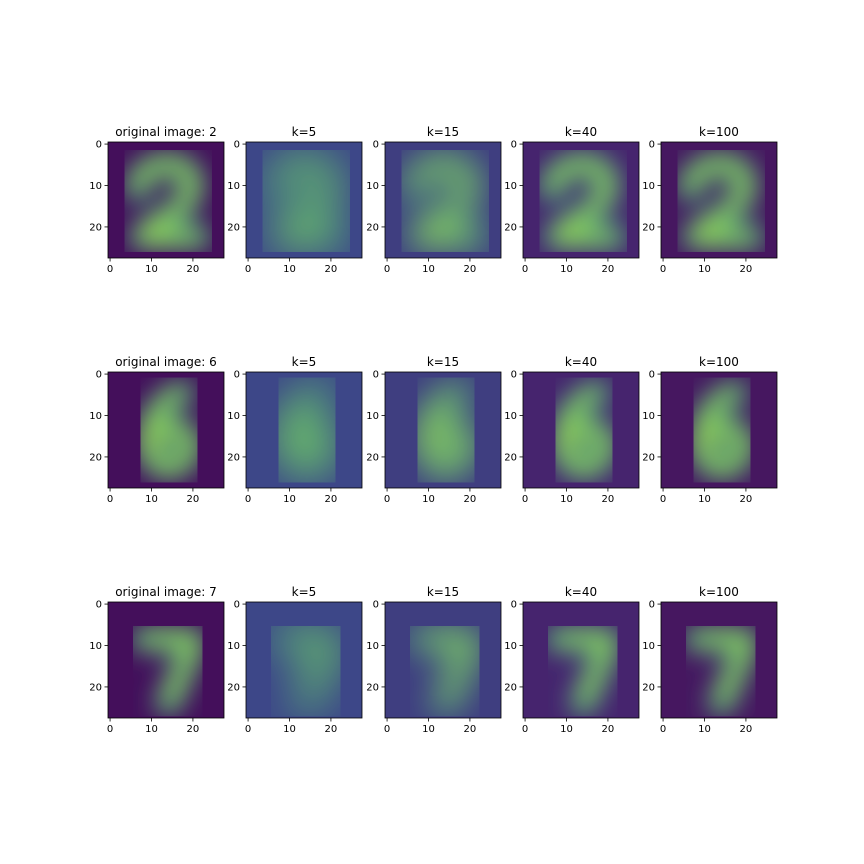  Describe the element at coordinates (572, 200) in the screenshot. I see `image-panel: 0 10 20 0 10 20 k=40` at that location.